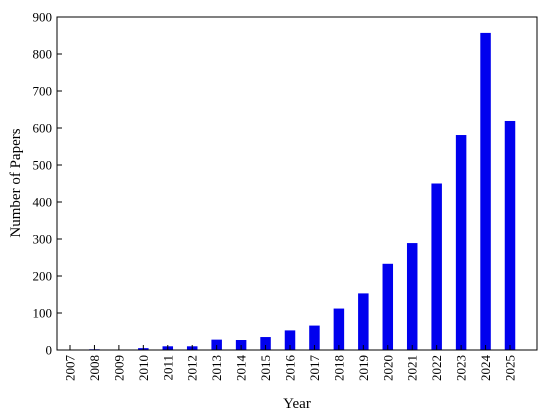 Image resolution: width=550 pixels, height=416 pixels. Describe the element at coordinates (241, 368) in the screenshot. I see `x-tick-label: 2014` at that location.